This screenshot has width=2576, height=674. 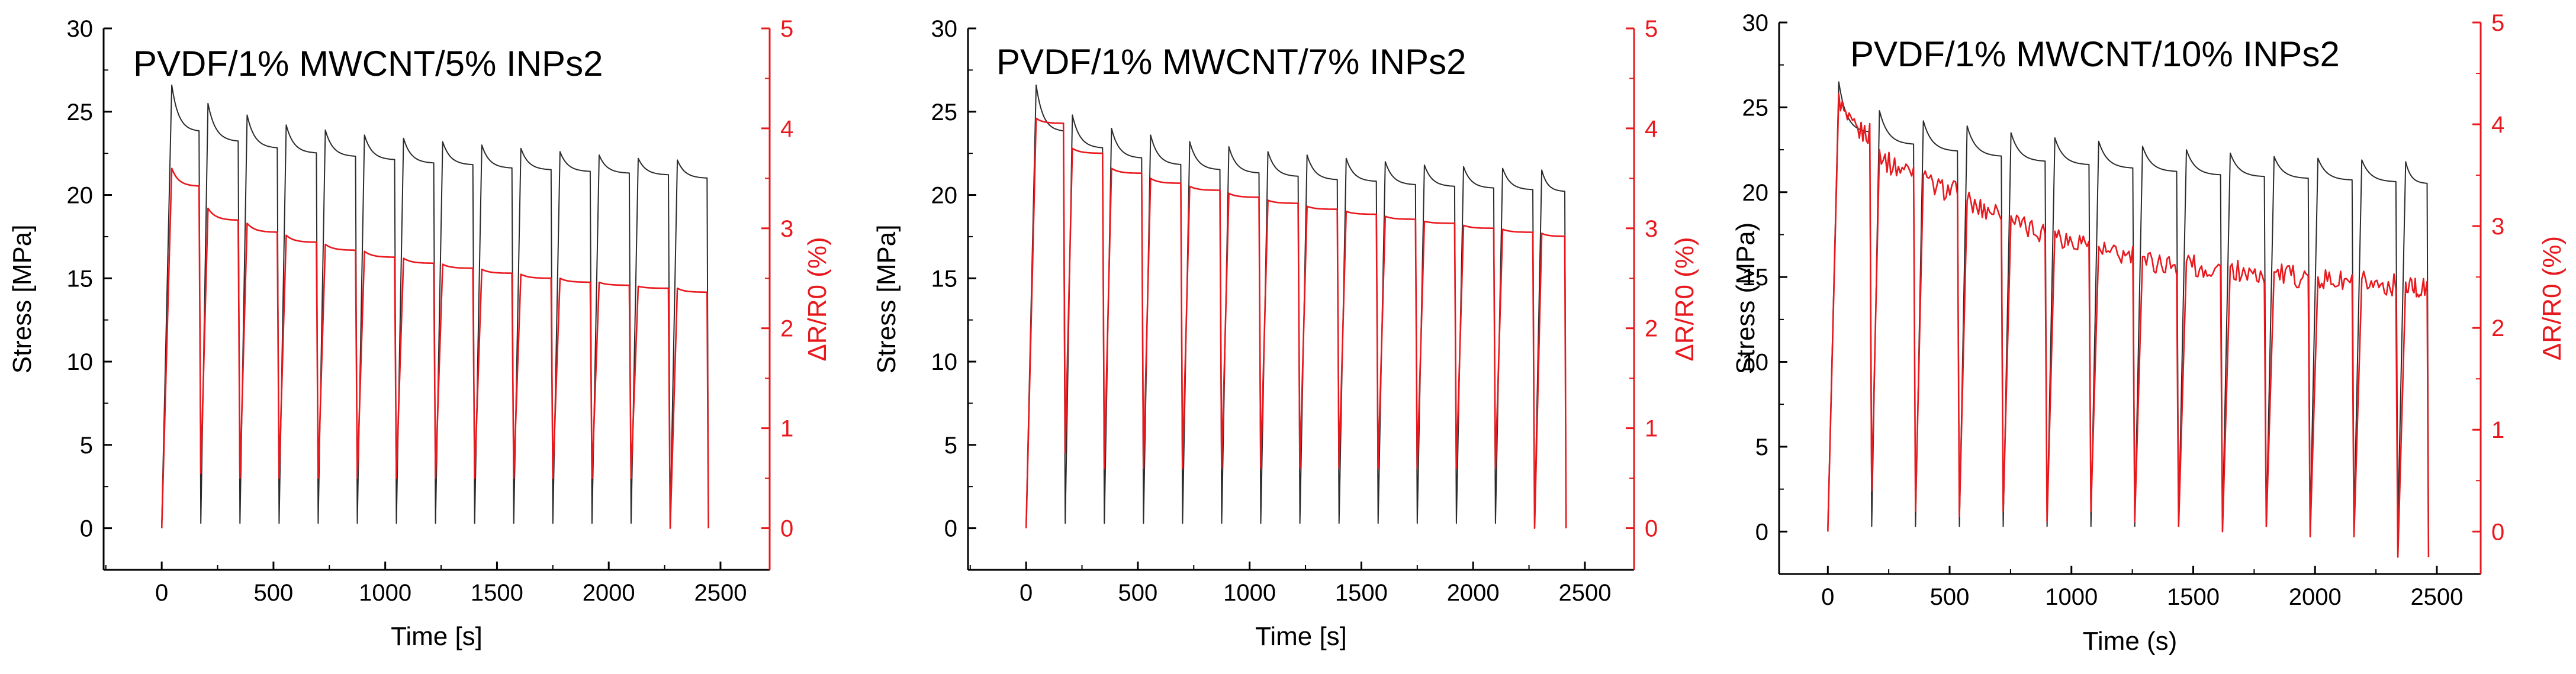 What do you see at coordinates (2130, 641) in the screenshot?
I see `x-axis-label: Time (s)` at bounding box center [2130, 641].